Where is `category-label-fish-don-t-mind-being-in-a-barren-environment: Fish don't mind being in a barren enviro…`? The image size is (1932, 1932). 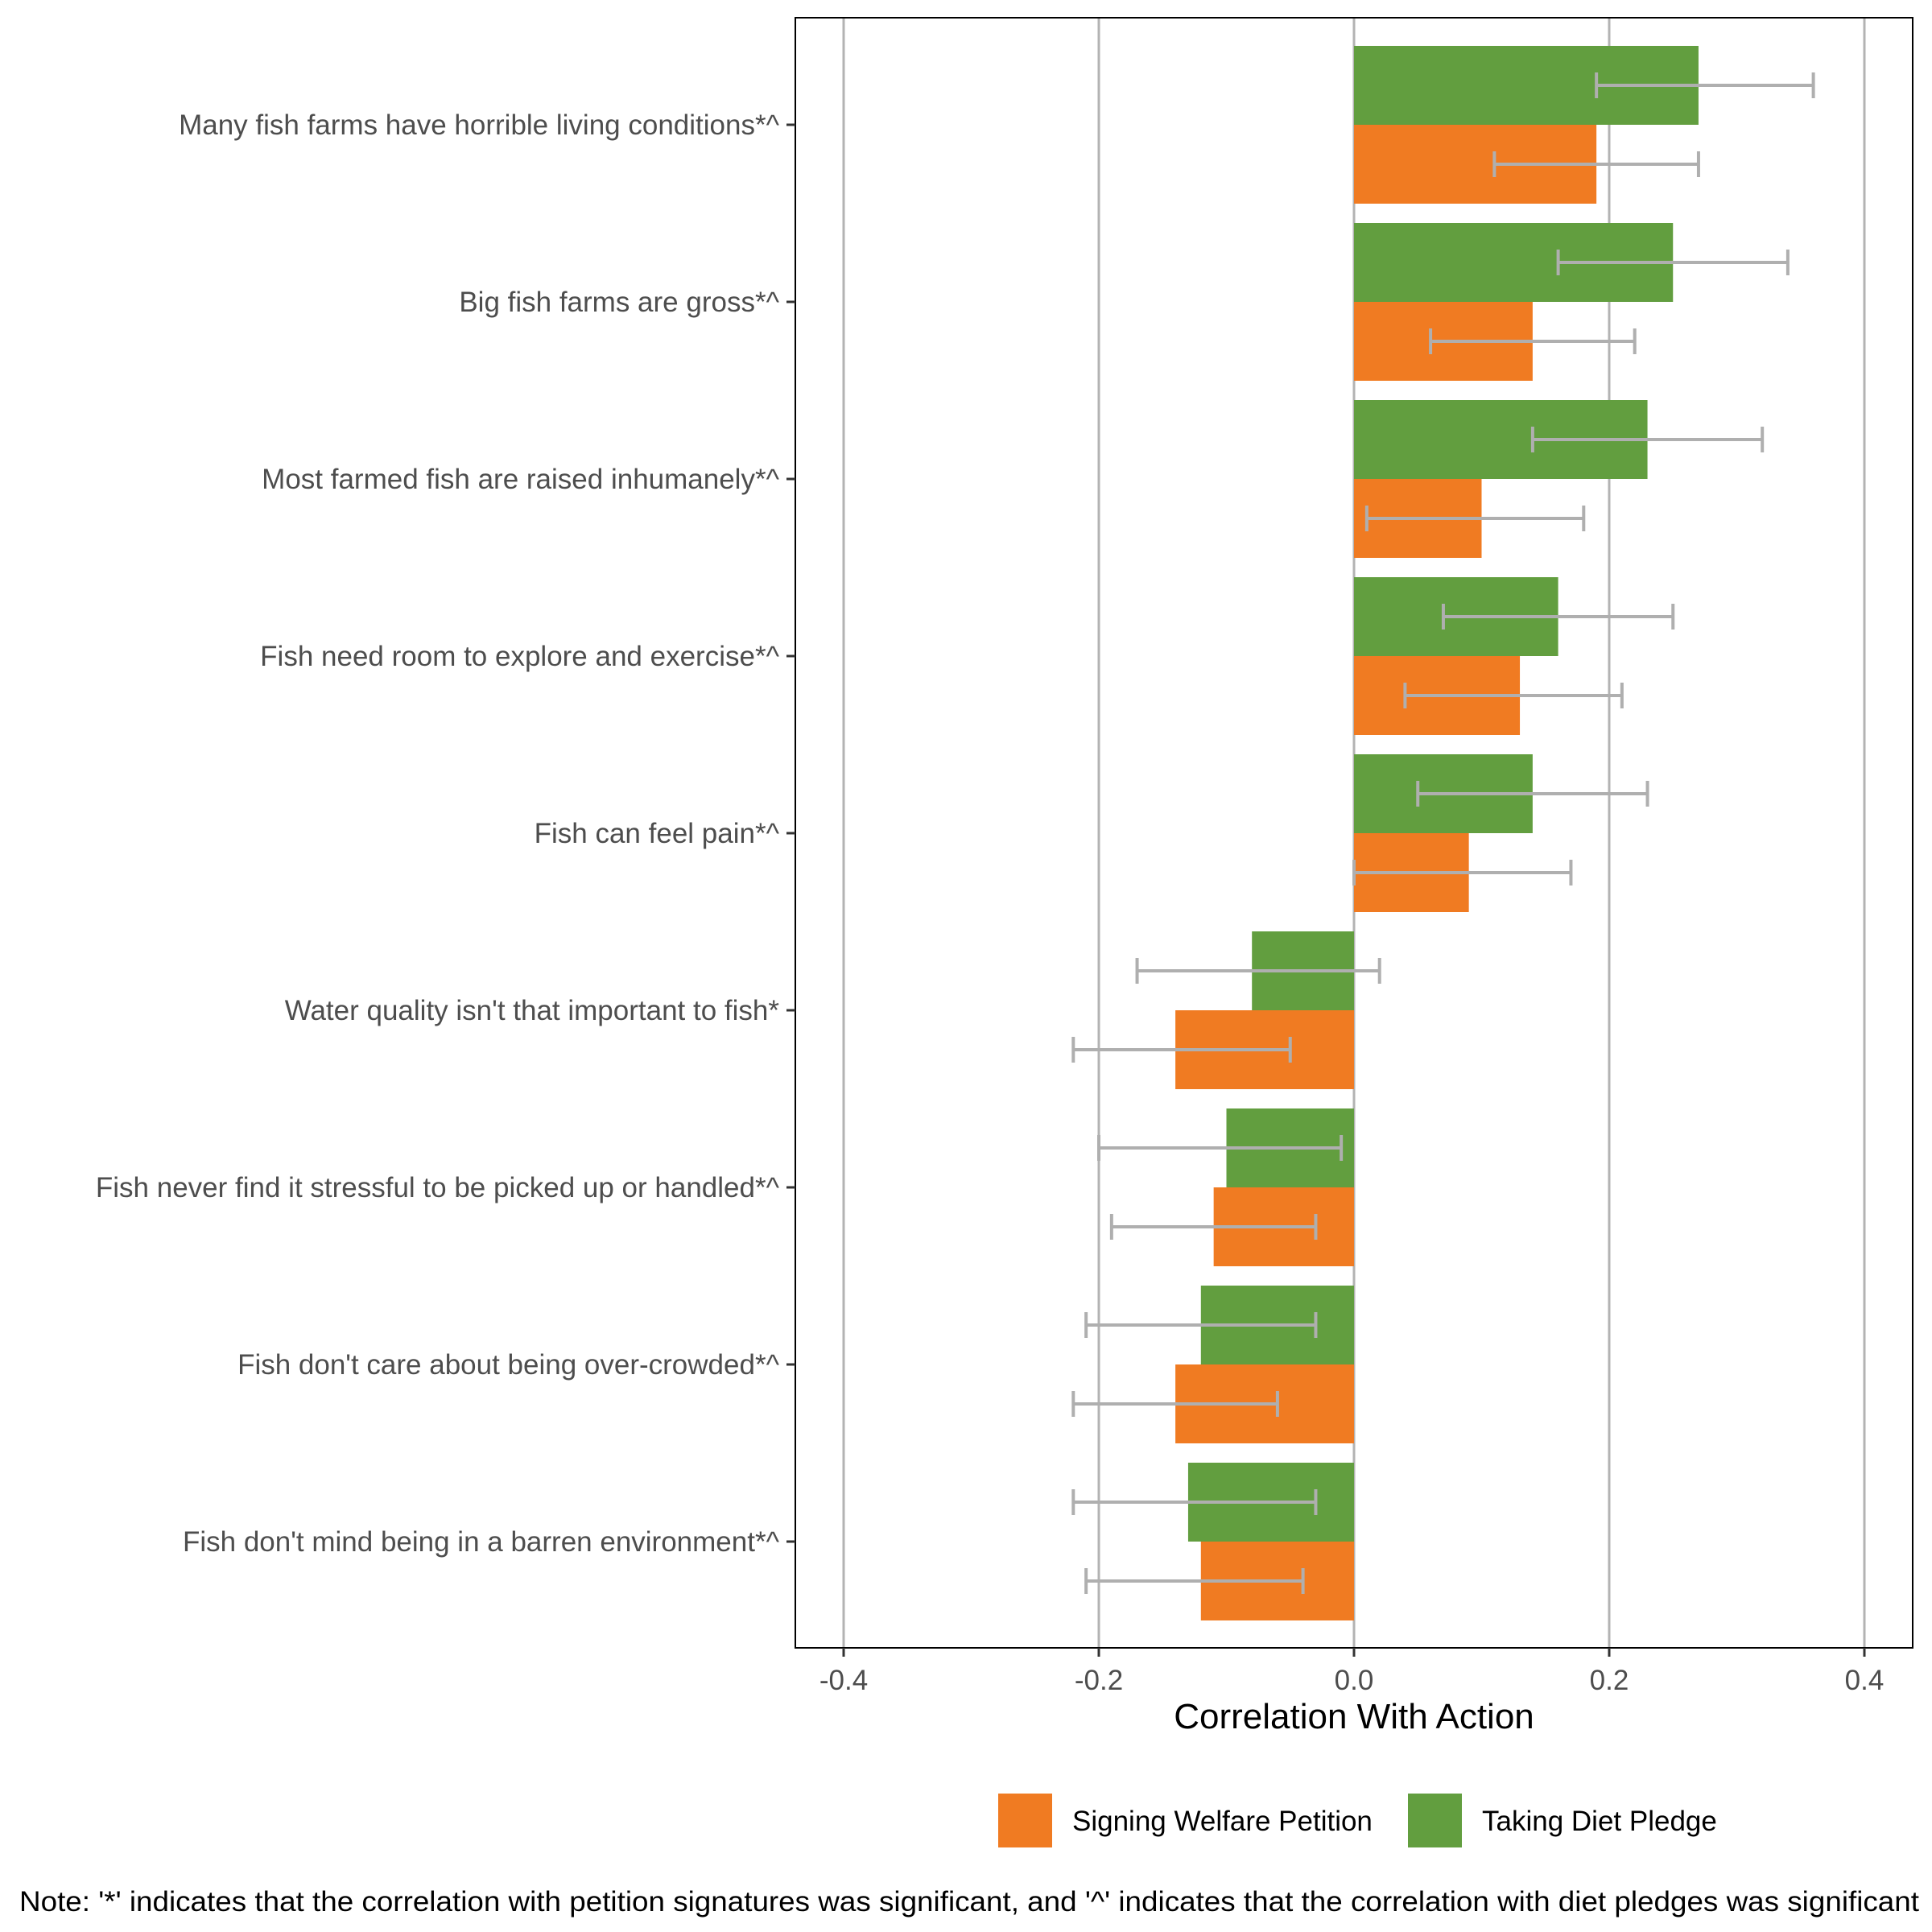
category-label-fish-don-t-mind-being-in-a-barren-environment: Fish don't mind being in a barren enviro… is located at coordinates (482, 1542).